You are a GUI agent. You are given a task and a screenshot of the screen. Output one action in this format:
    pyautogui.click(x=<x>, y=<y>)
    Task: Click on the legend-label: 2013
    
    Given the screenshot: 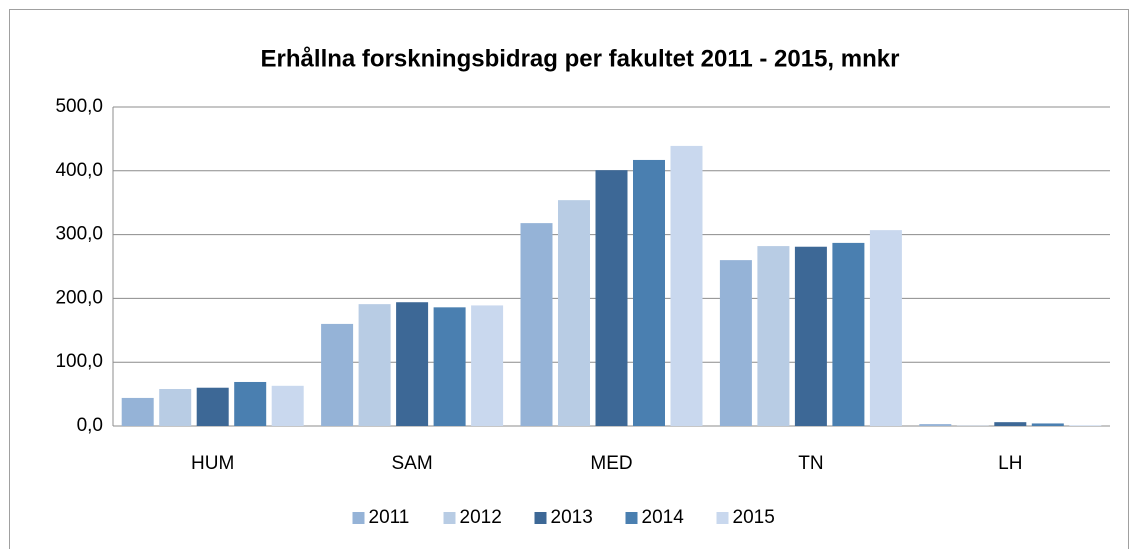 What is the action you would take?
    pyautogui.click(x=572, y=517)
    